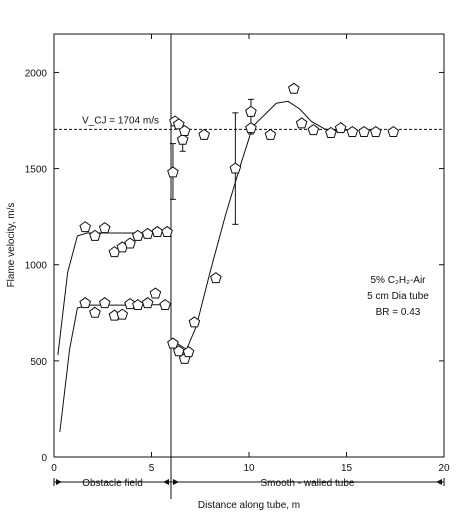 Image resolution: width=474 pixels, height=513 pixels. What do you see at coordinates (364, 131) in the screenshot?
I see `data-point-s2-p15` at bounding box center [364, 131].